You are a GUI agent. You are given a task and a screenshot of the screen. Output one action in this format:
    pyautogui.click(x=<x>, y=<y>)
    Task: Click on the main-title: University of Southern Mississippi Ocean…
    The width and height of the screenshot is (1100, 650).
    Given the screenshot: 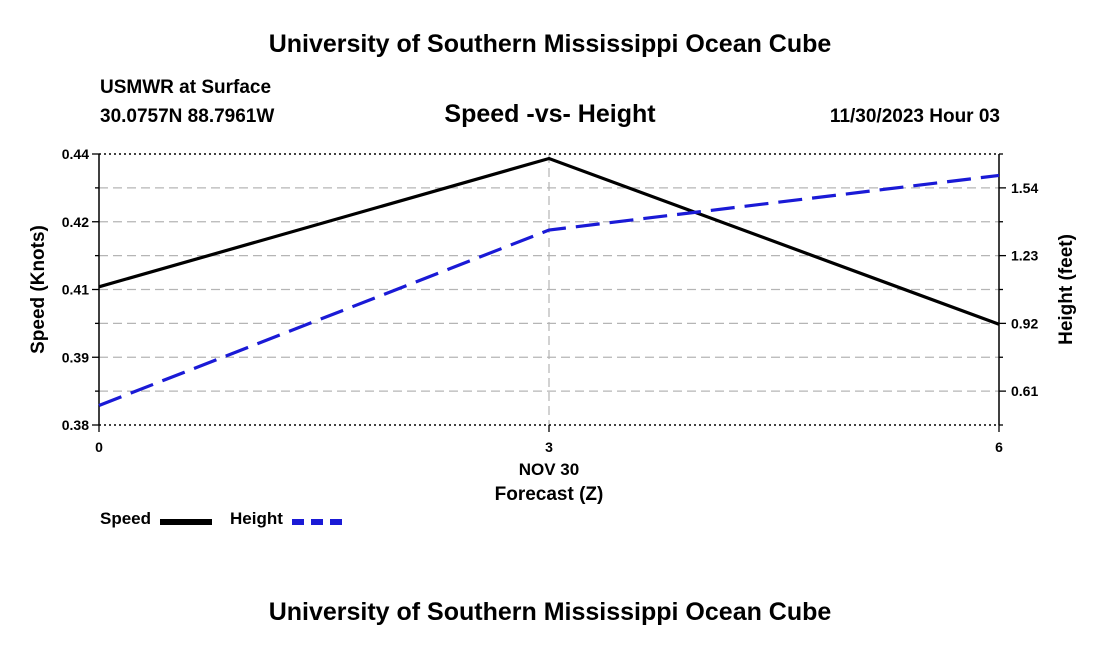 What is the action you would take?
    pyautogui.click(x=550, y=44)
    